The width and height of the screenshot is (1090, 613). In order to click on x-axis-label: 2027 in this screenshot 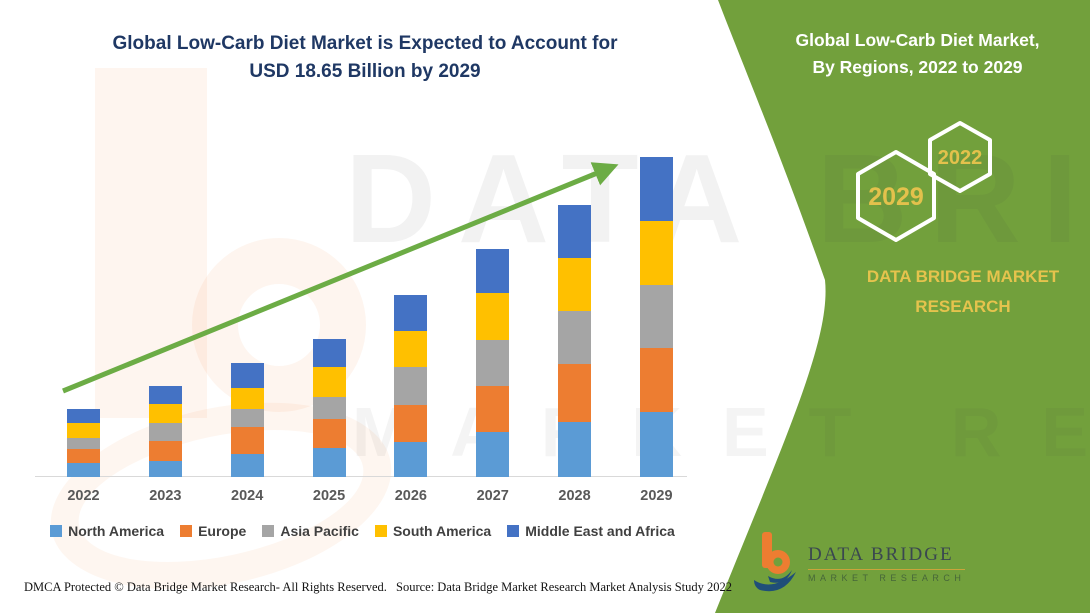, I will do `click(492, 496)`.